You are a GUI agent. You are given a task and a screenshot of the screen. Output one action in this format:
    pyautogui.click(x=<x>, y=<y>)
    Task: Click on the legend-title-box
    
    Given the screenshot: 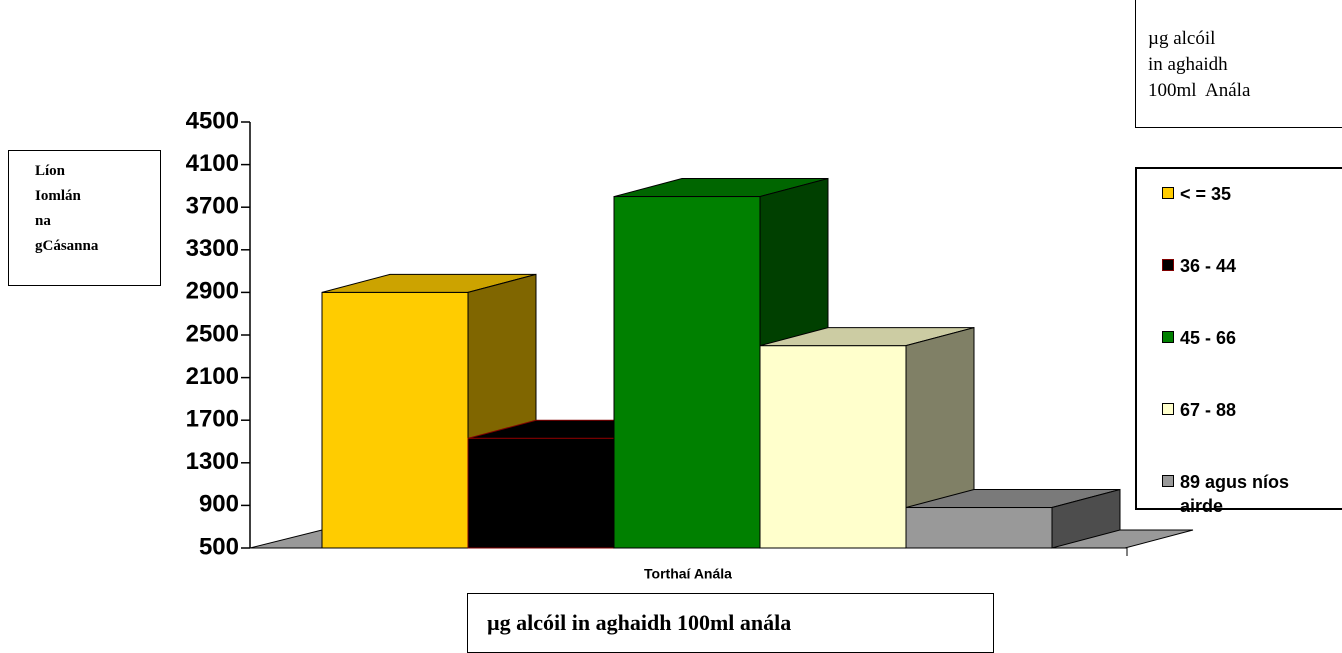 What is the action you would take?
    pyautogui.click(x=1238, y=64)
    